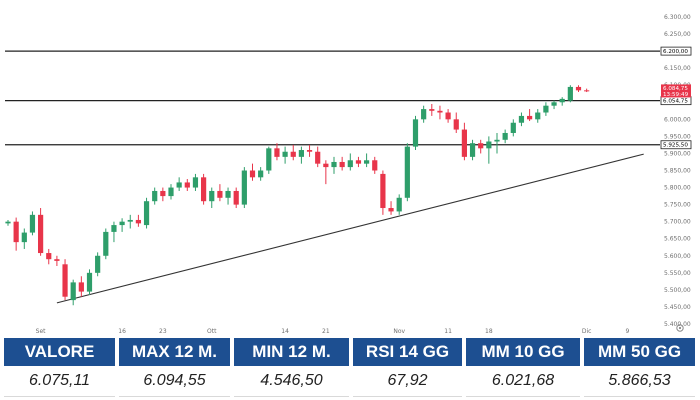 This screenshot has width=700, height=400. What do you see at coordinates (680, 328) in the screenshot?
I see `gear-icon` at bounding box center [680, 328].